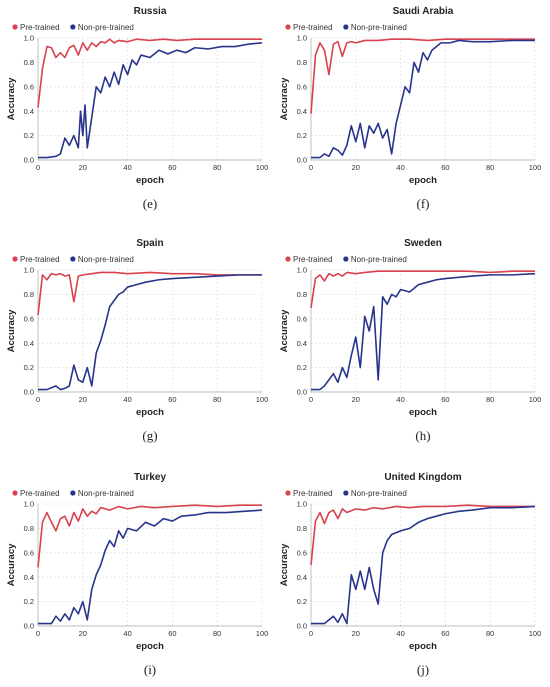  Describe the element at coordinates (423, 11) in the screenshot. I see `chart-title: Saudi Arabia` at that location.